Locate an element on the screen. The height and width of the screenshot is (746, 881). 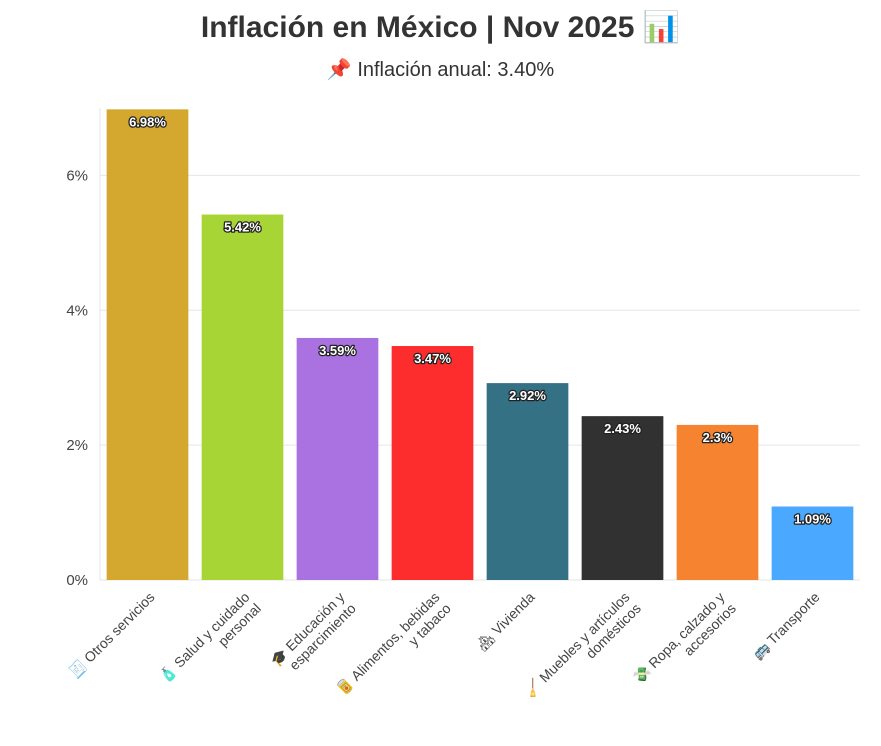
y-tick-label: 0% is located at coordinates (77, 580).